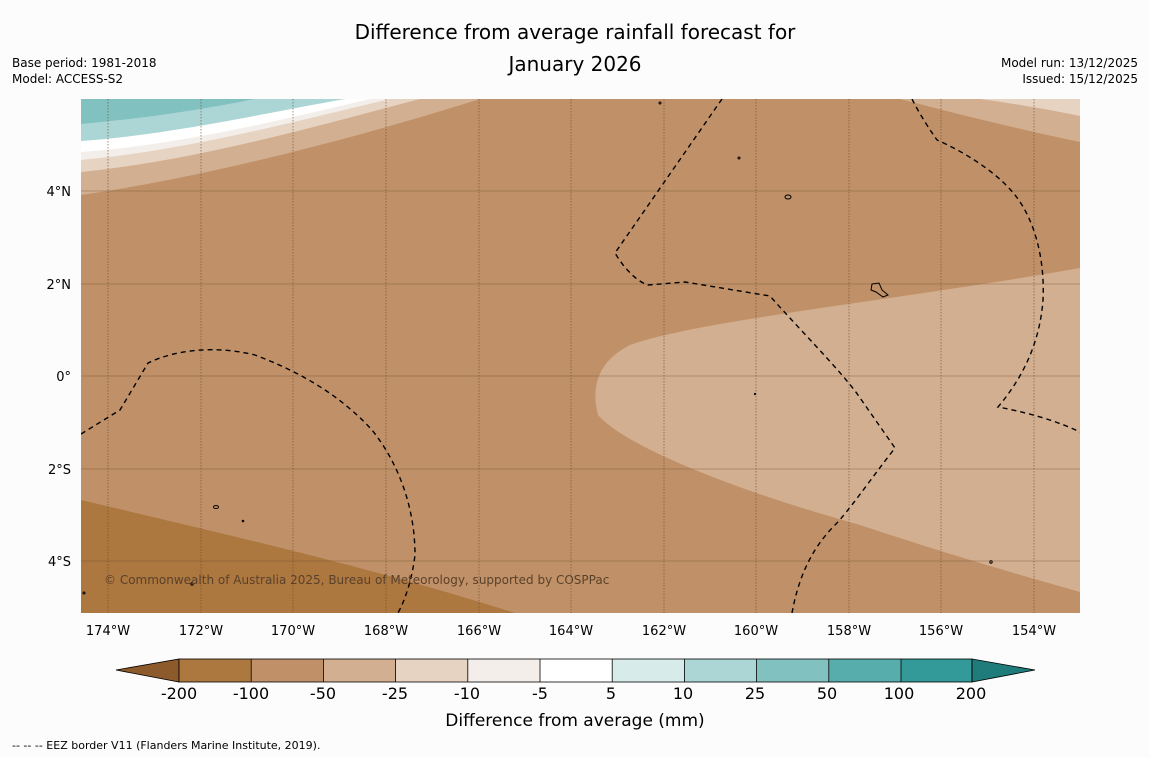 This screenshot has width=1150, height=758. Describe the element at coordinates (827, 693) in the screenshot. I see `colorbar-tick-label: 50` at that location.